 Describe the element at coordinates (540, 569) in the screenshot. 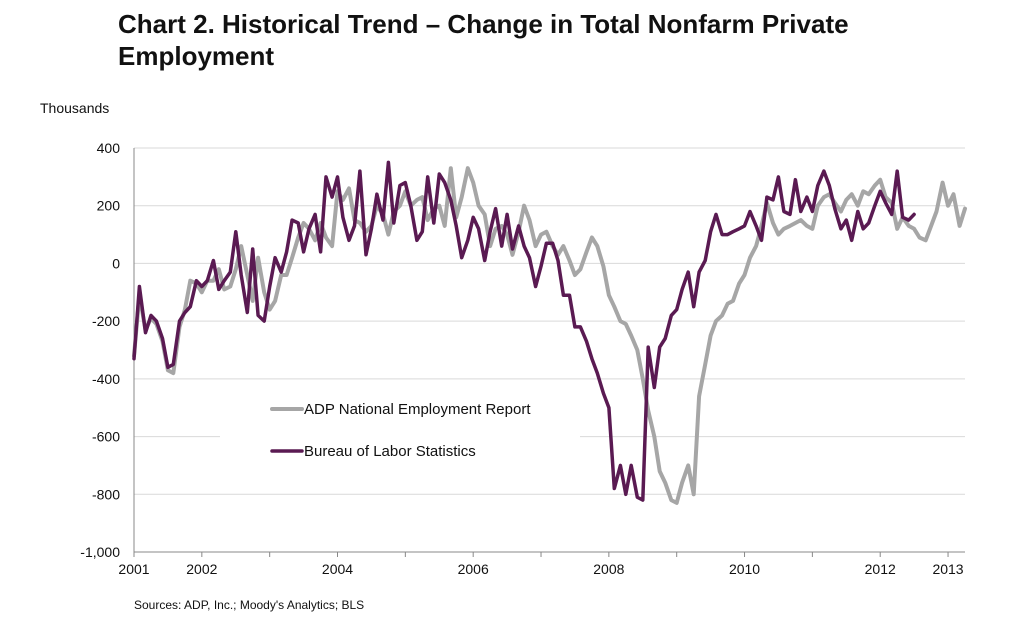

I see `x-tick-labels: 2001 2002 2004 2006 2008 2010 2012 2013` at that location.